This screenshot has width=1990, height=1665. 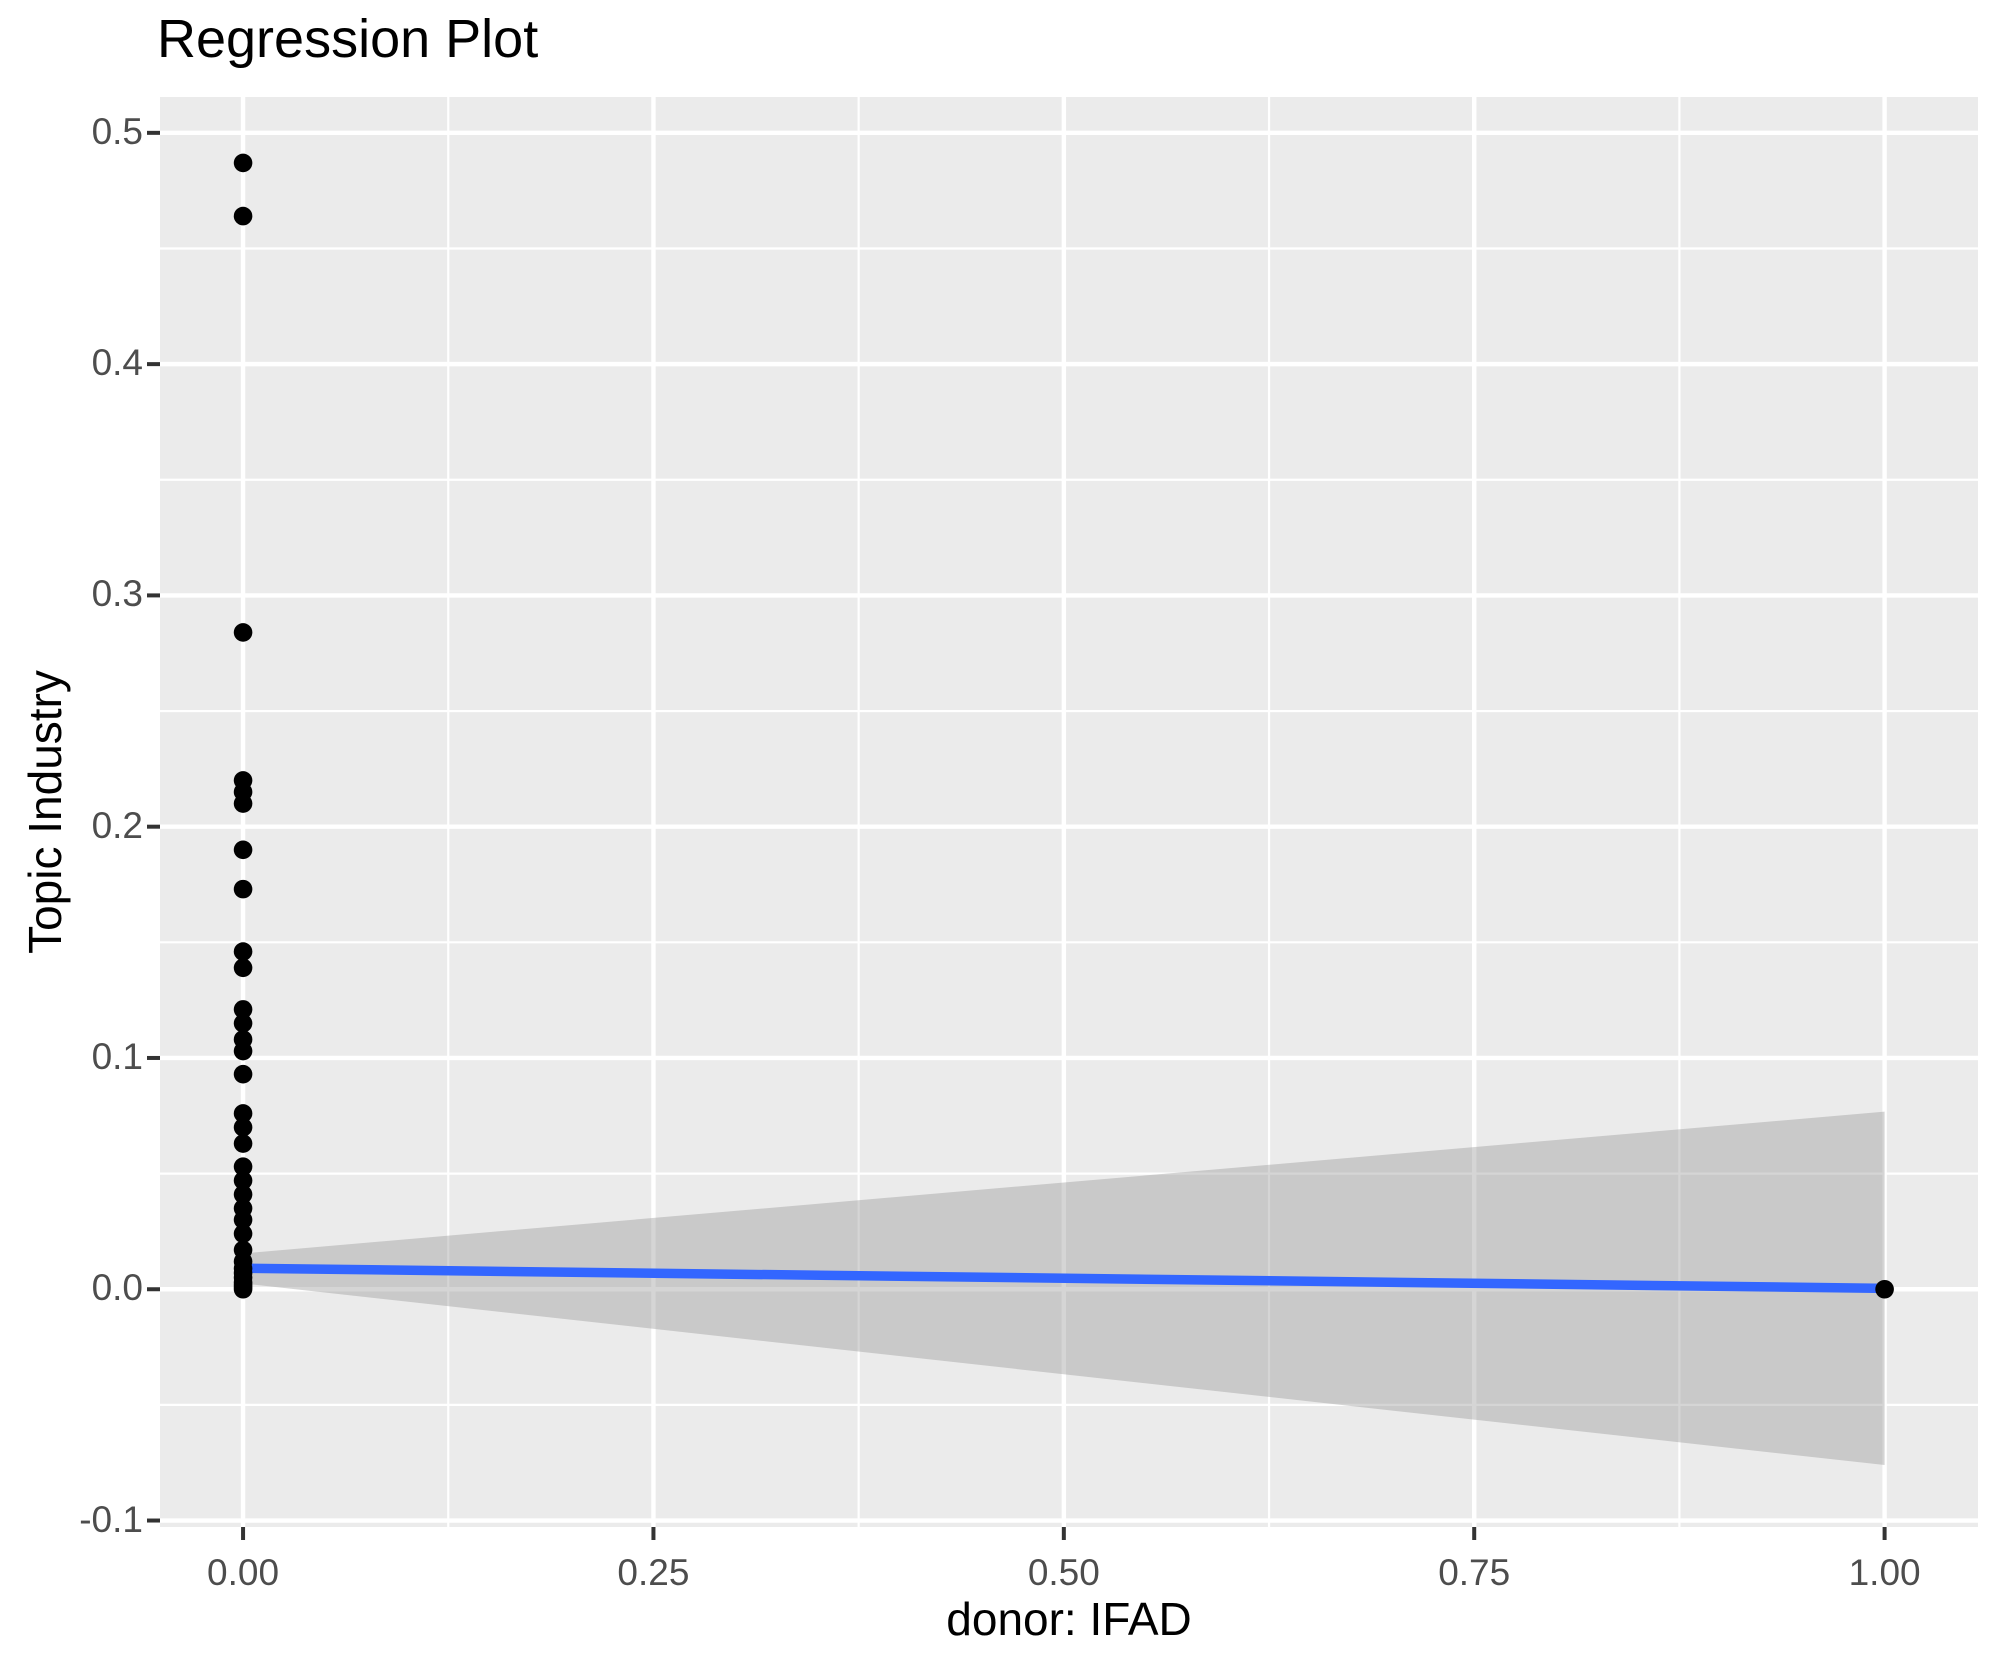 What do you see at coordinates (117, 1288) in the screenshot?
I see `y-tick-label: 0.0` at bounding box center [117, 1288].